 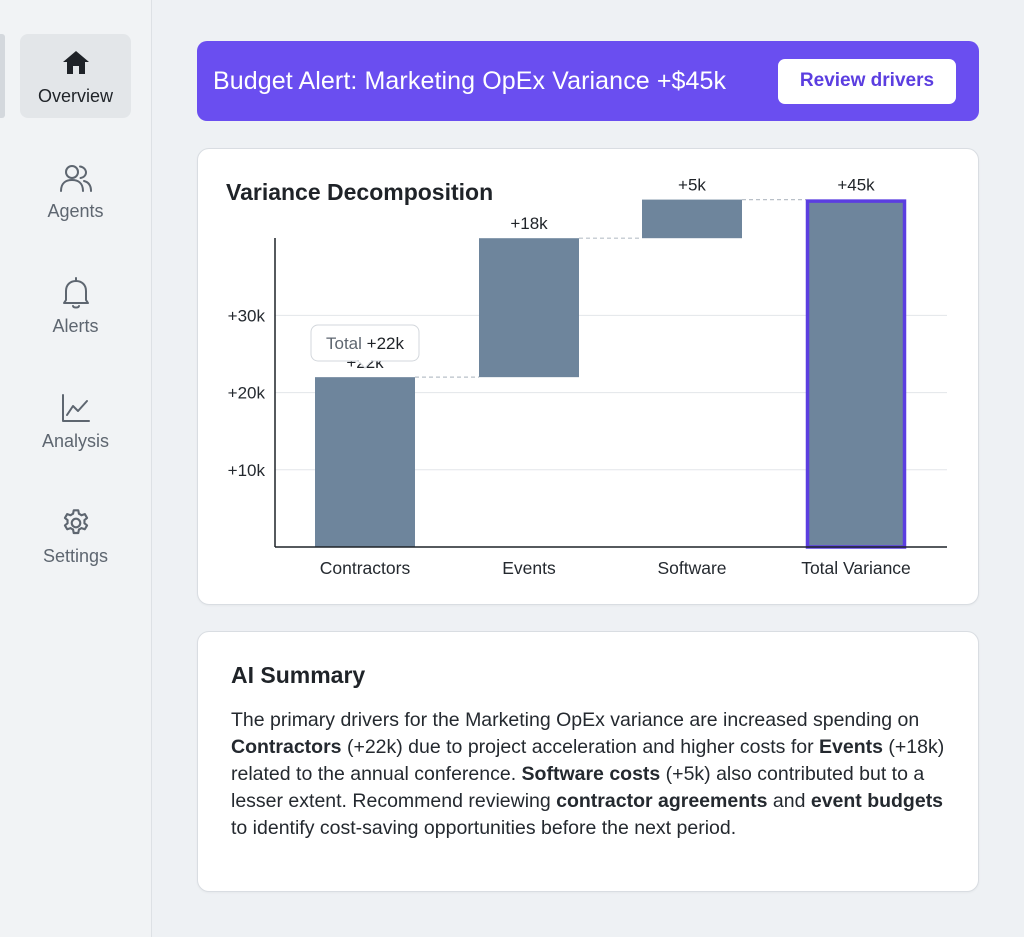 What do you see at coordinates (75, 325) in the screenshot?
I see `sidebar-item-label: Alerts` at bounding box center [75, 325].